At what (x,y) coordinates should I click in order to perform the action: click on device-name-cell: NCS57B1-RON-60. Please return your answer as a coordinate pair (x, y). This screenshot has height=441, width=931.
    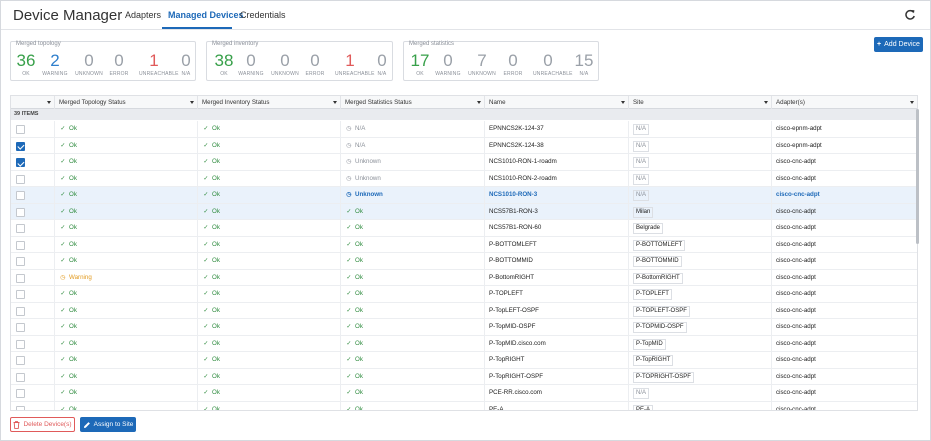
    Looking at the image, I should click on (557, 228).